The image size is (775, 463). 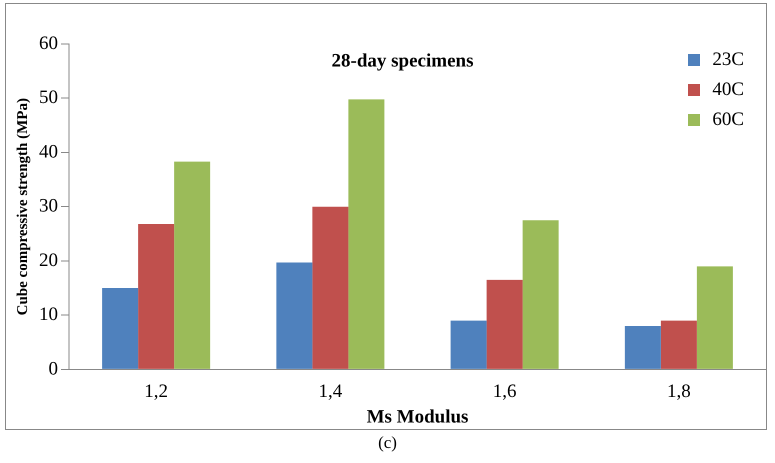 I want to click on text: (c), so click(x=387, y=443).